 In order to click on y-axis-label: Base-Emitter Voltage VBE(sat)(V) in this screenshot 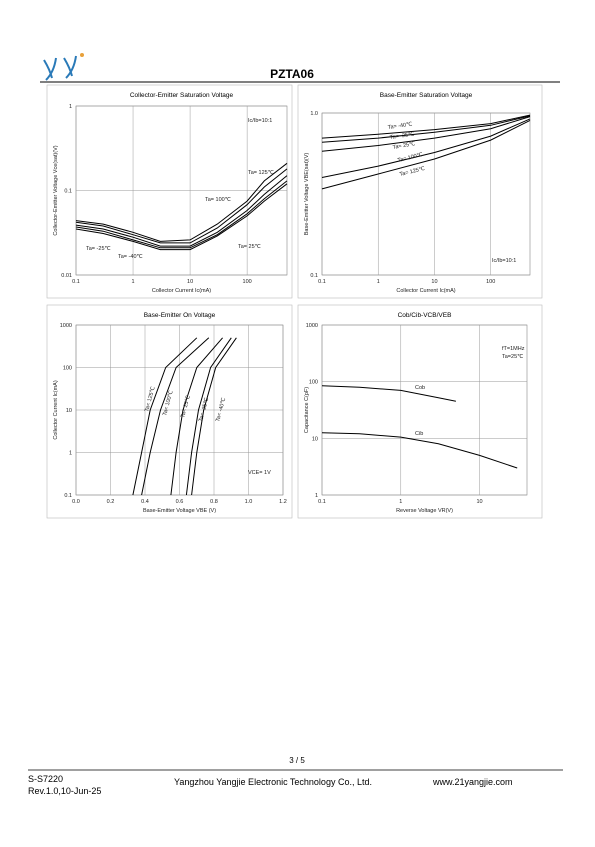, I will do `click(307, 194)`.